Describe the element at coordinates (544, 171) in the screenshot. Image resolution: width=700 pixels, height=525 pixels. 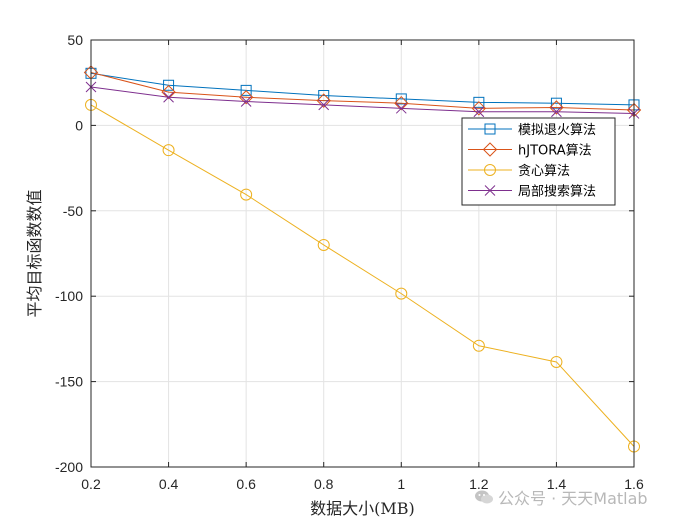
I see `legend-label: 贪心算法` at that location.